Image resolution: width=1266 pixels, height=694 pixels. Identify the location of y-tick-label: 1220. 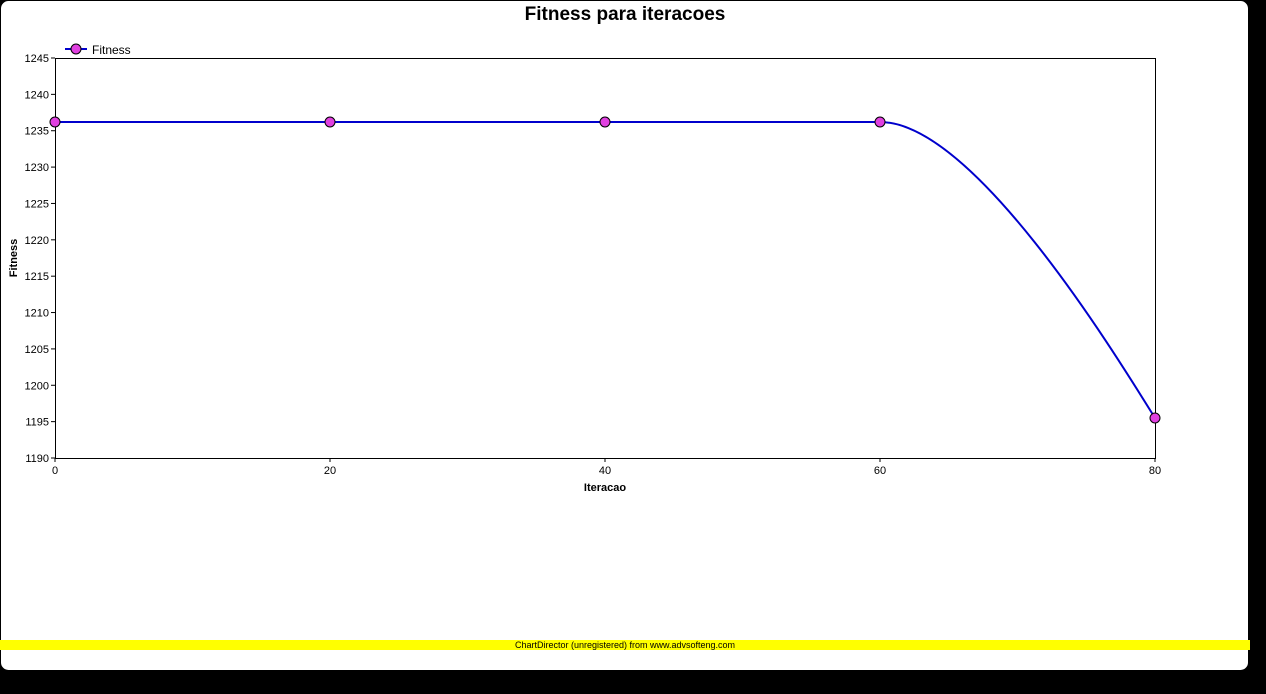
(37, 241).